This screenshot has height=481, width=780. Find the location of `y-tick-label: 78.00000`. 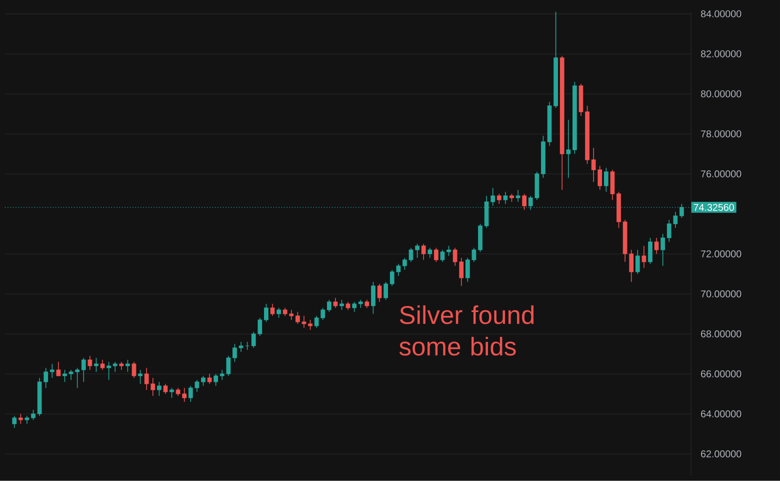

y-tick-label: 78.00000 is located at coordinates (721, 134).